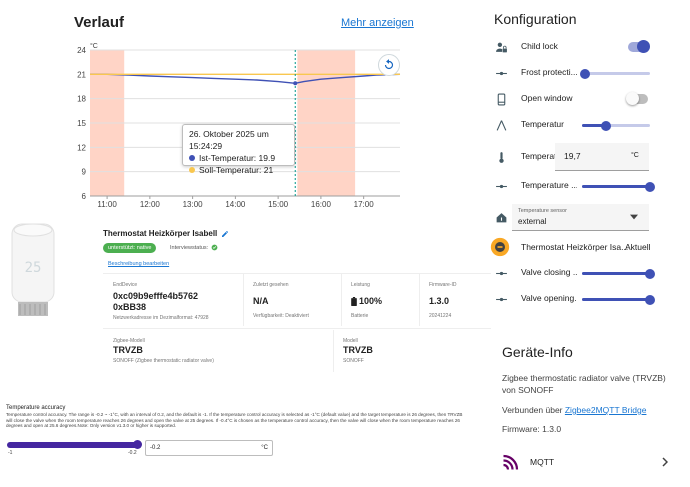 This screenshot has height=487, width=690. I want to click on firmware-info: Firmware: 1.3.0, so click(532, 429).